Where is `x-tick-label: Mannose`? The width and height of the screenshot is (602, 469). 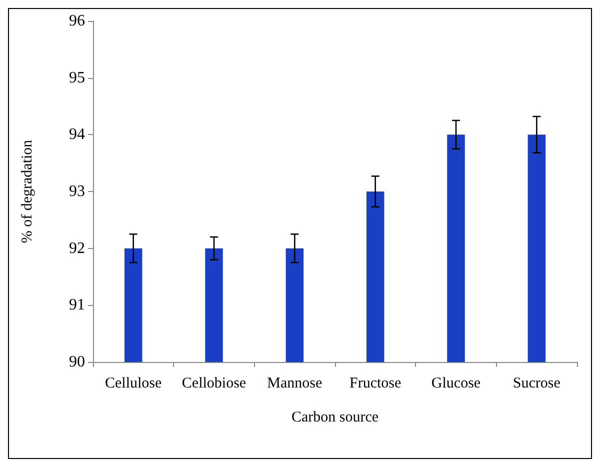 x-tick-label: Mannose is located at coordinates (294, 384).